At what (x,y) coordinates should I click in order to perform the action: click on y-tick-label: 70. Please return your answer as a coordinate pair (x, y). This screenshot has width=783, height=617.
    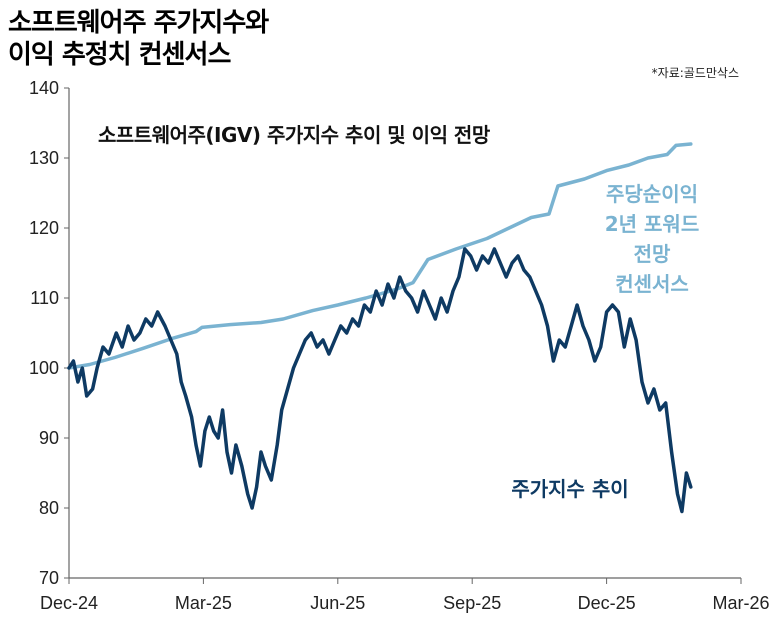
    Looking at the image, I should click on (49, 578).